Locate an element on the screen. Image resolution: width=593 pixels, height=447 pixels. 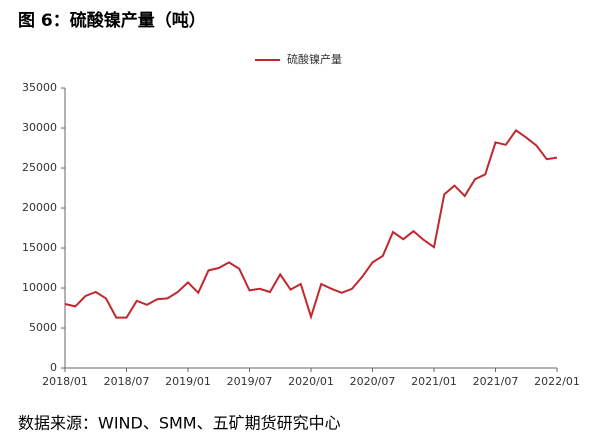
x-tick-label: 2019/01 is located at coordinates (188, 381).